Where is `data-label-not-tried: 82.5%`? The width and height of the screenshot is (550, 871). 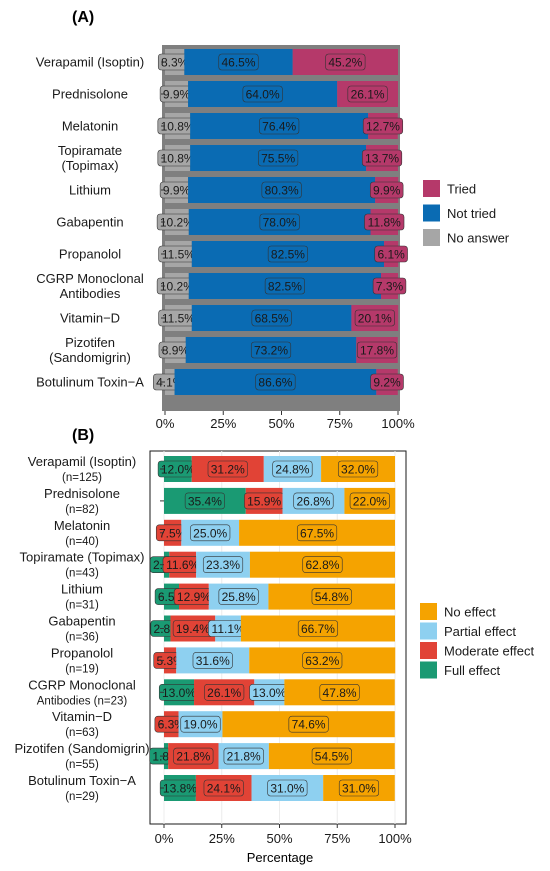
data-label-not-tried: 82.5% is located at coordinates (288, 255).